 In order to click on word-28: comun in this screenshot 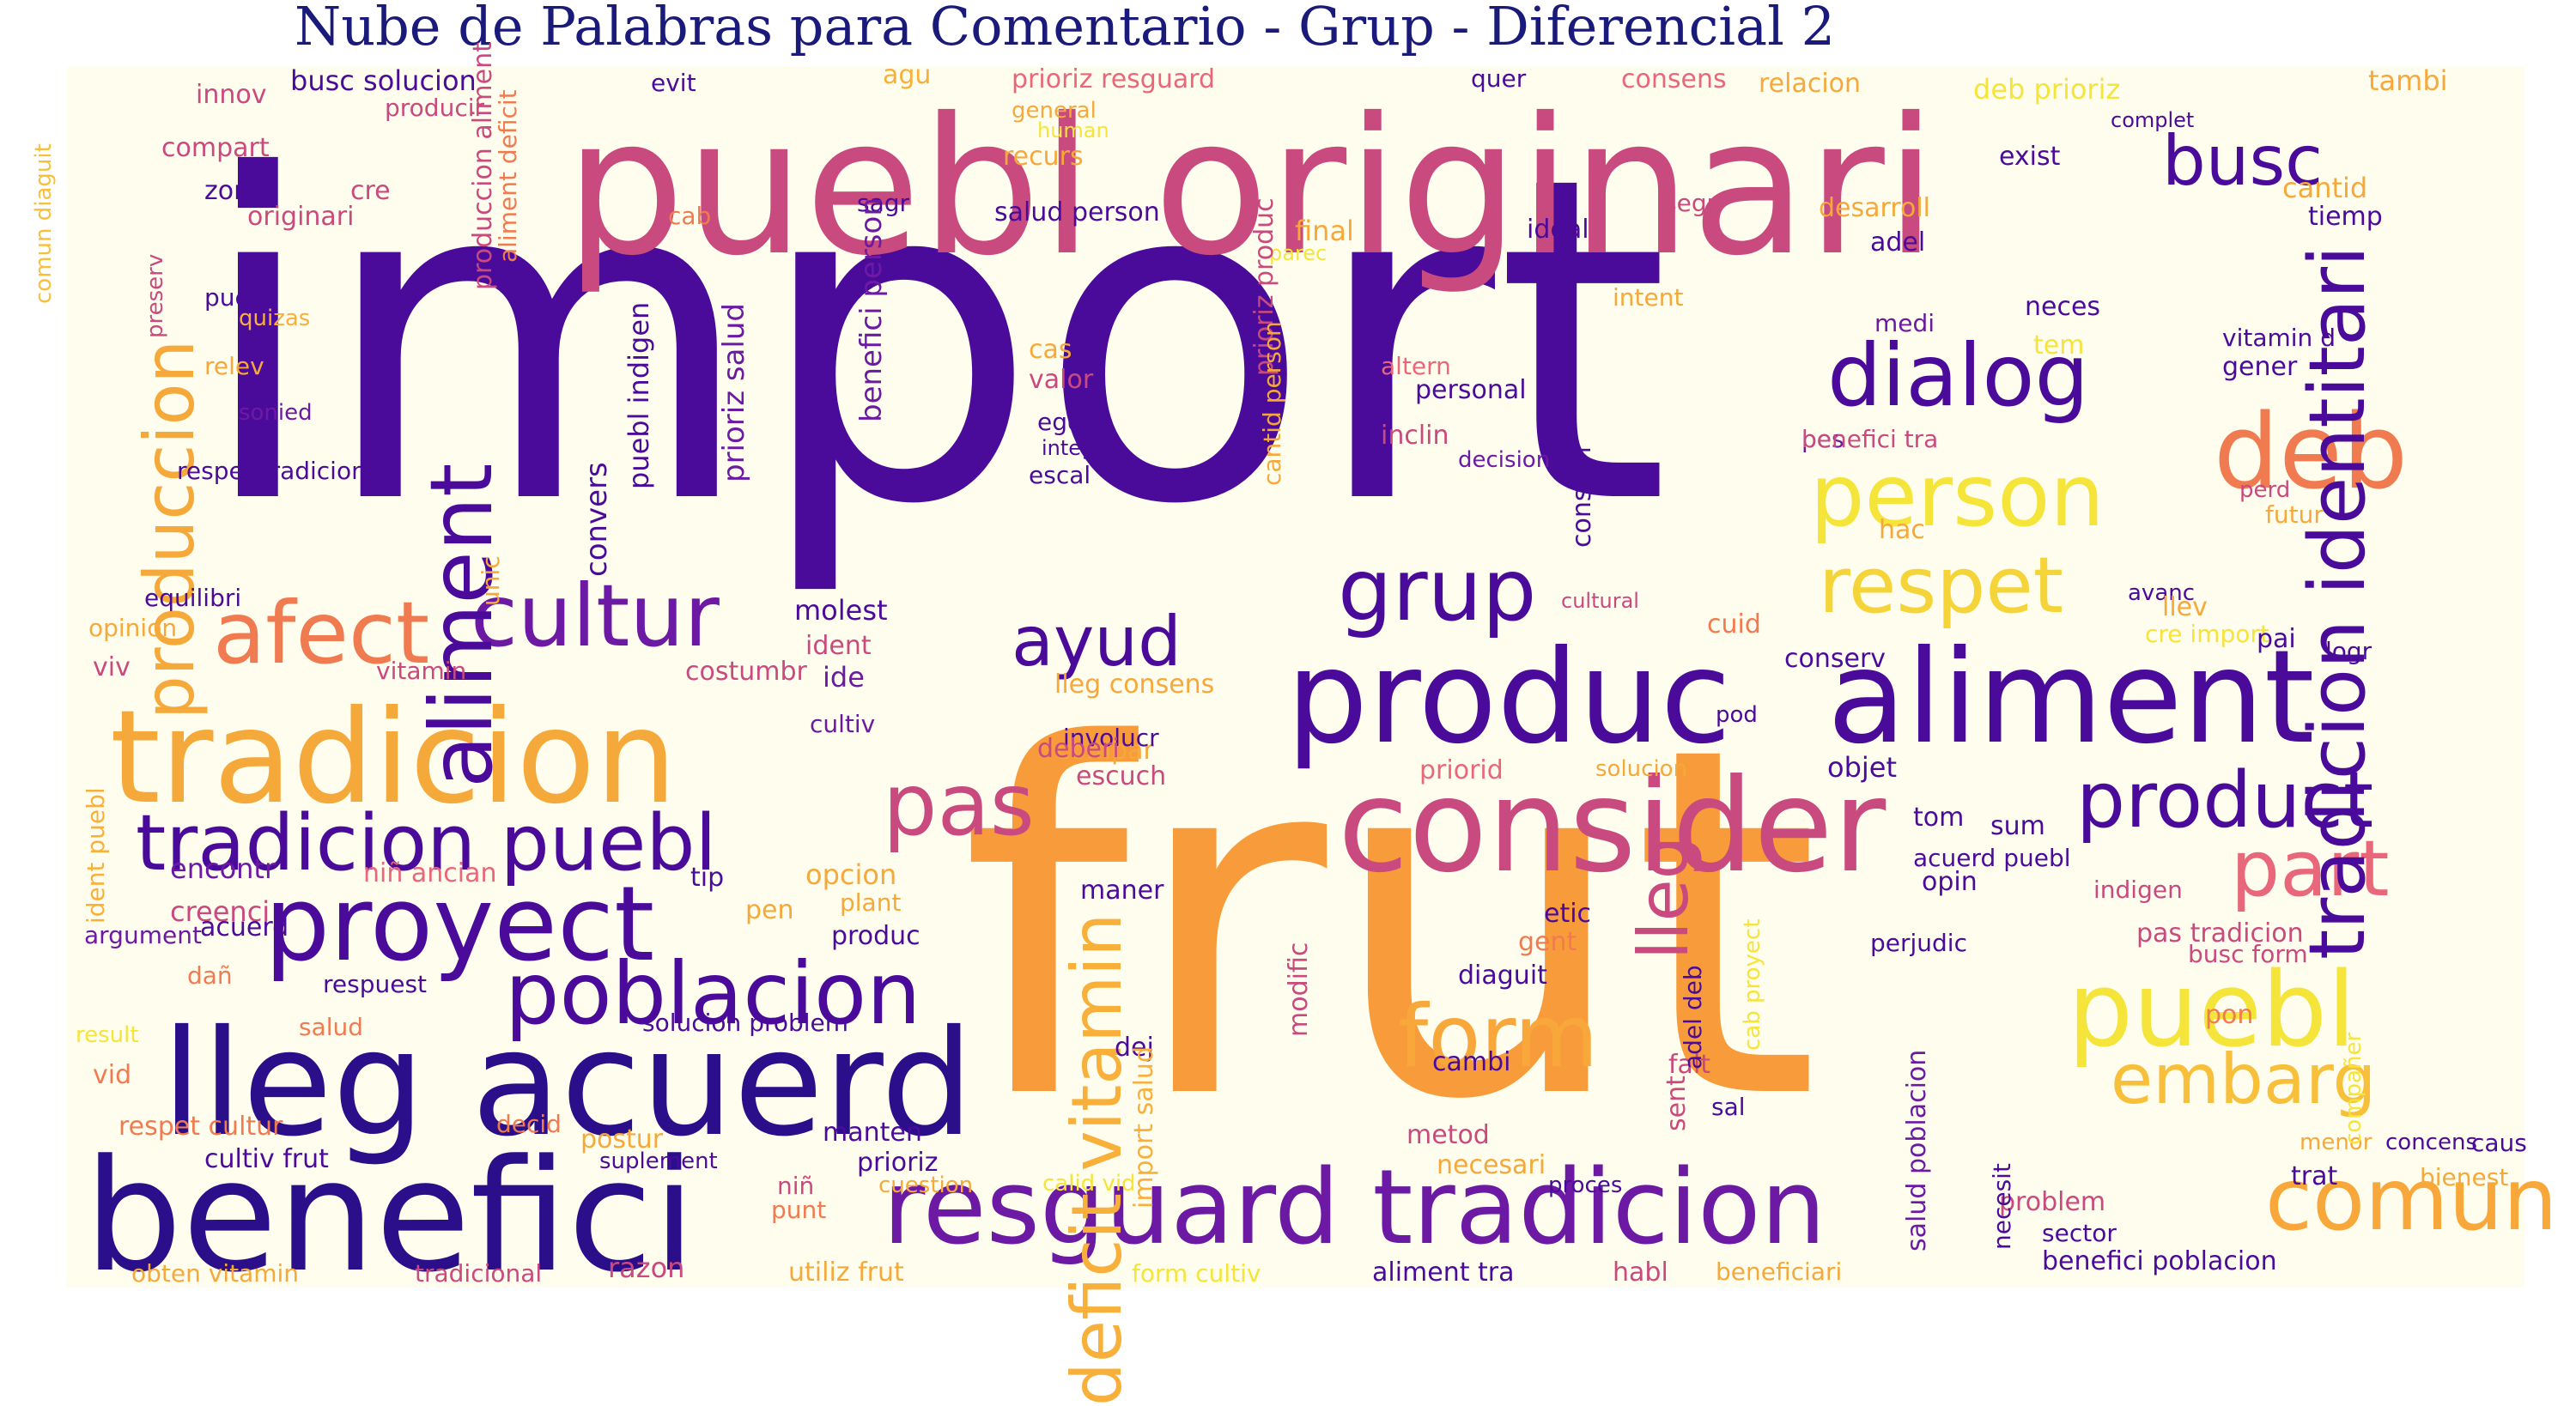, I will do `click(2412, 1199)`.